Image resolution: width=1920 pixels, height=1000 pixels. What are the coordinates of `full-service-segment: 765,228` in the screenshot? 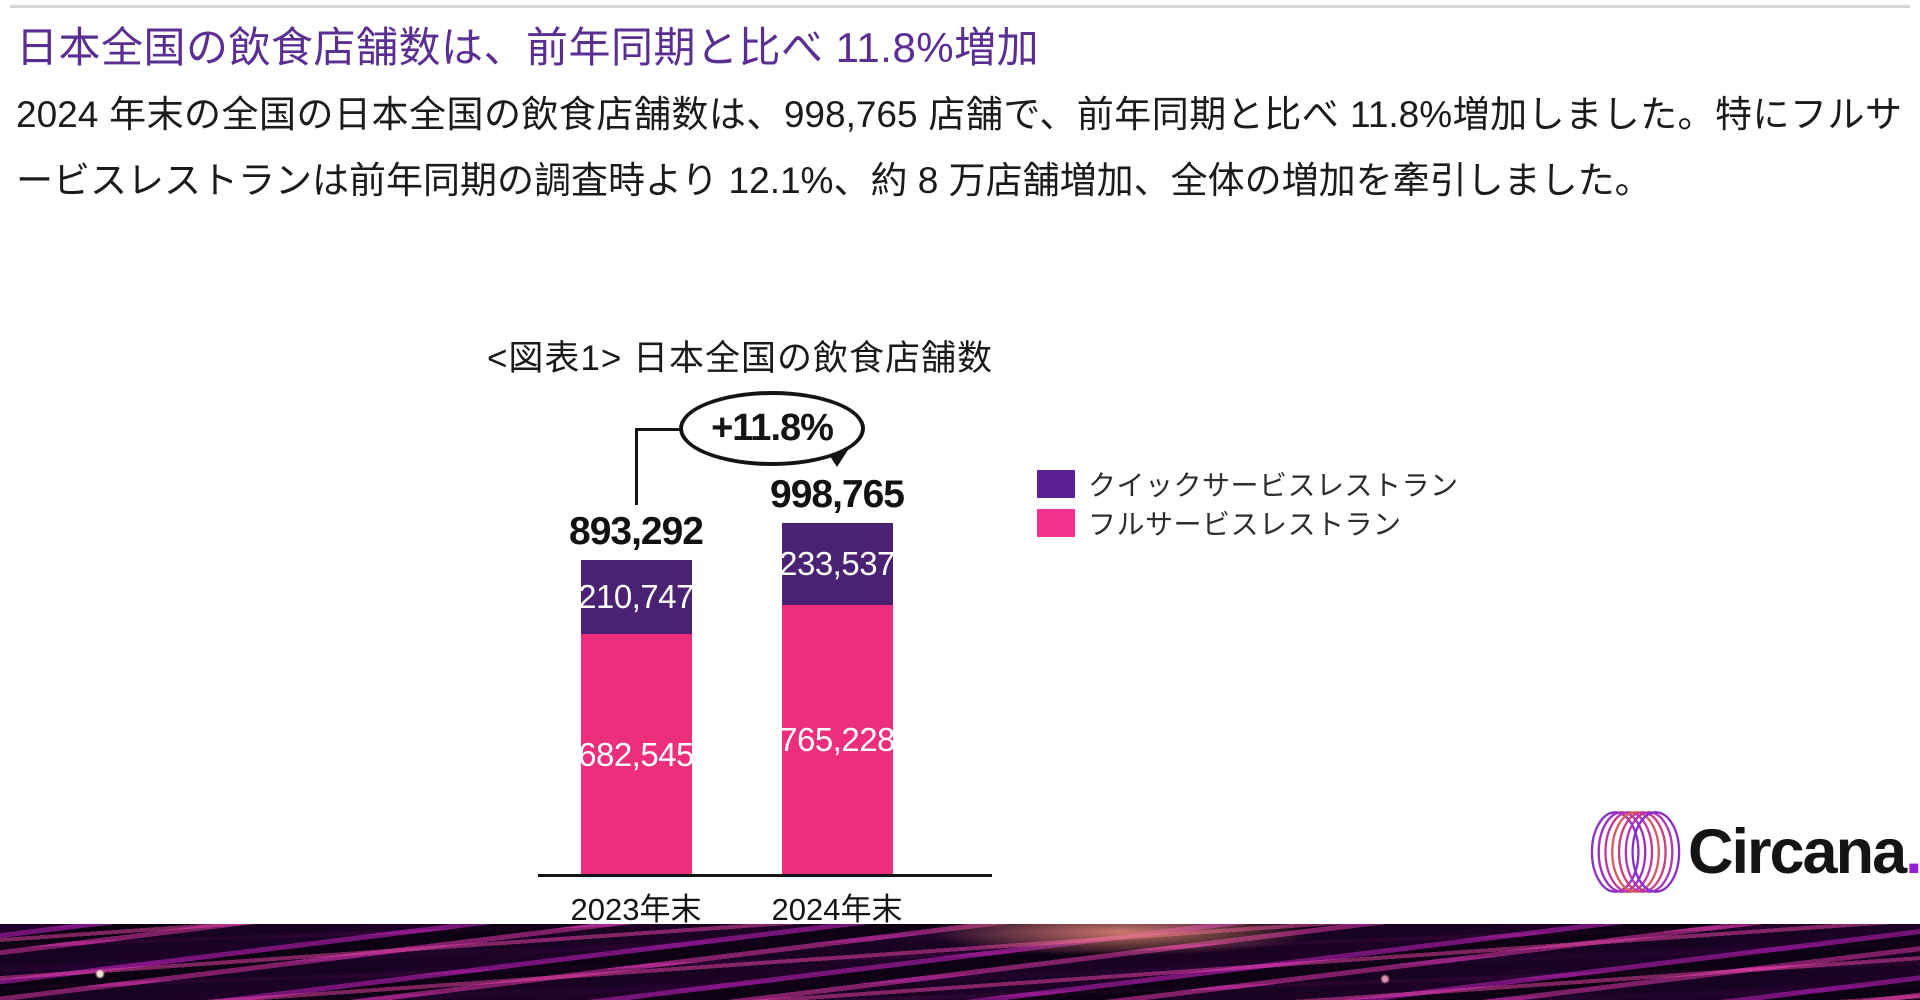 It's located at (837, 740).